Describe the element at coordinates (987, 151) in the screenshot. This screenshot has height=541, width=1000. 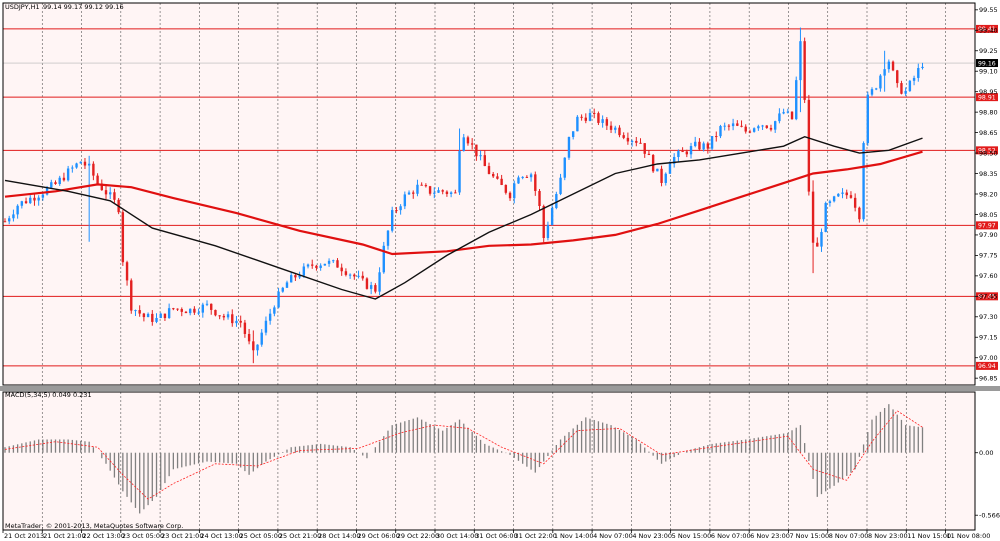
I see `level-label: 98.52` at that location.